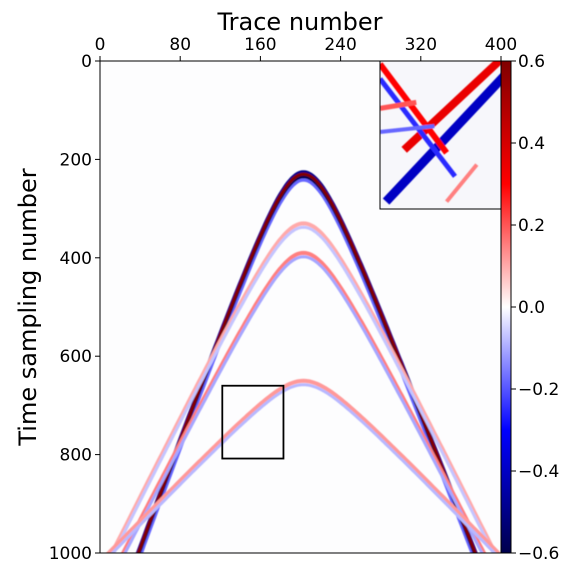 This screenshot has width=576, height=576. Describe the element at coordinates (538, 390) in the screenshot. I see `colorbar-tick-label: −0.2` at that location.